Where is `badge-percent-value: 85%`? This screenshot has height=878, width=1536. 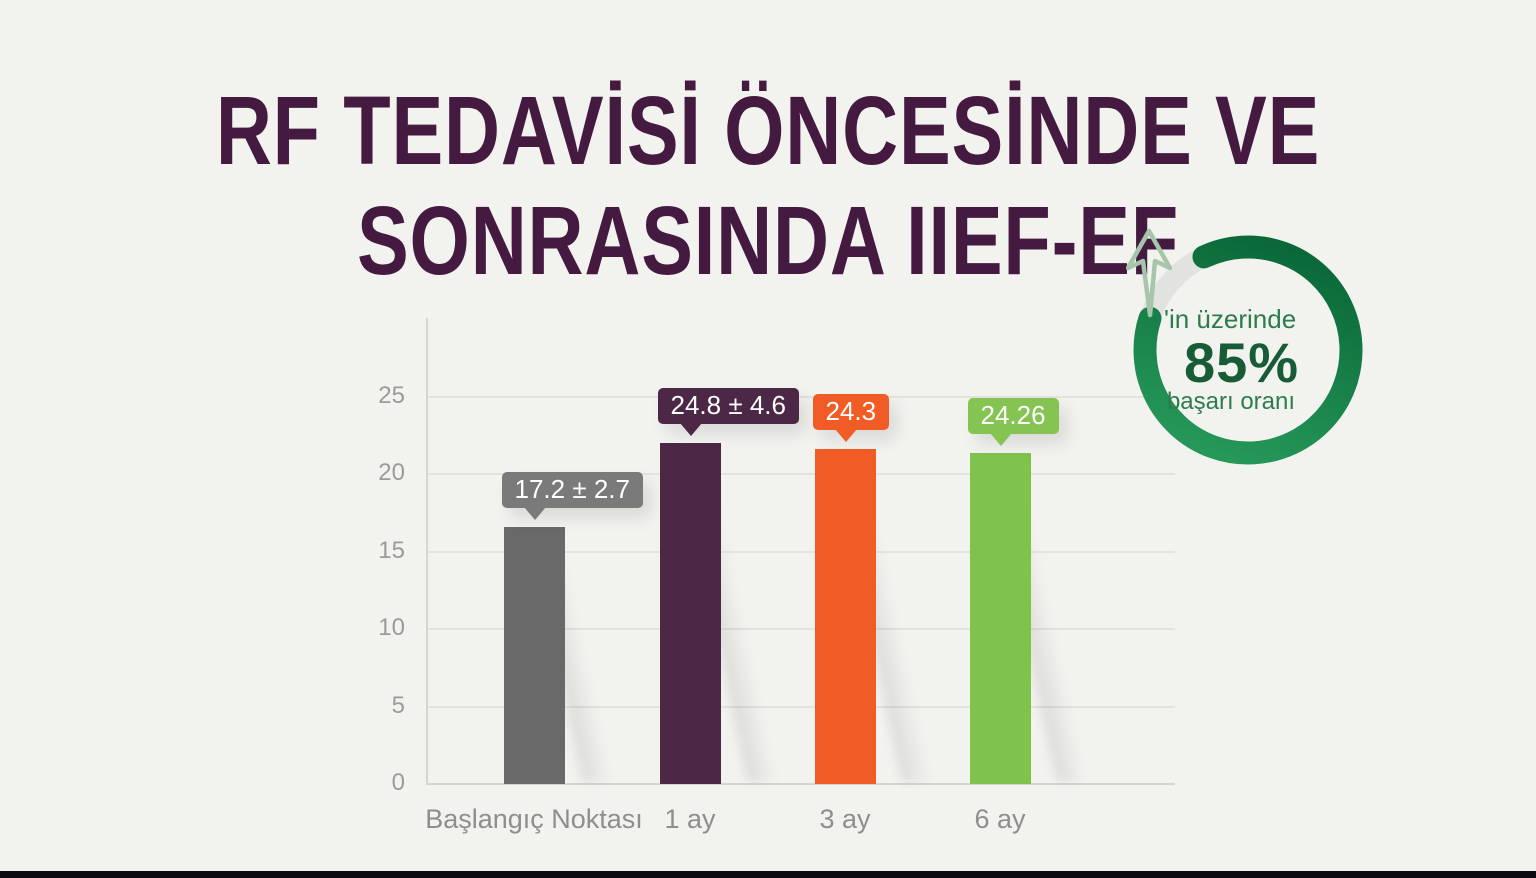
badge-percent-value: 85% is located at coordinates (1242, 362).